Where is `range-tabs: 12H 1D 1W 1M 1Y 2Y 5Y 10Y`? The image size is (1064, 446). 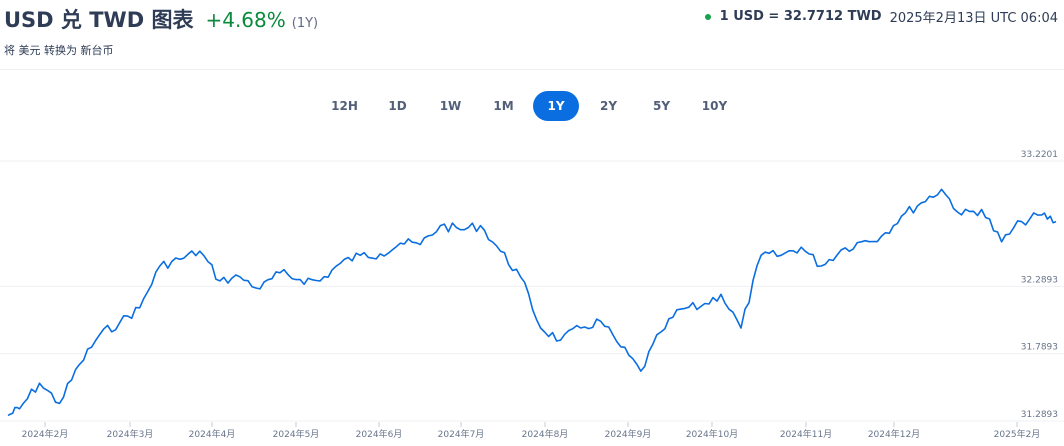
range-tabs: 12H 1D 1W 1M 1Y 2Y 5Y 10Y is located at coordinates (529, 106).